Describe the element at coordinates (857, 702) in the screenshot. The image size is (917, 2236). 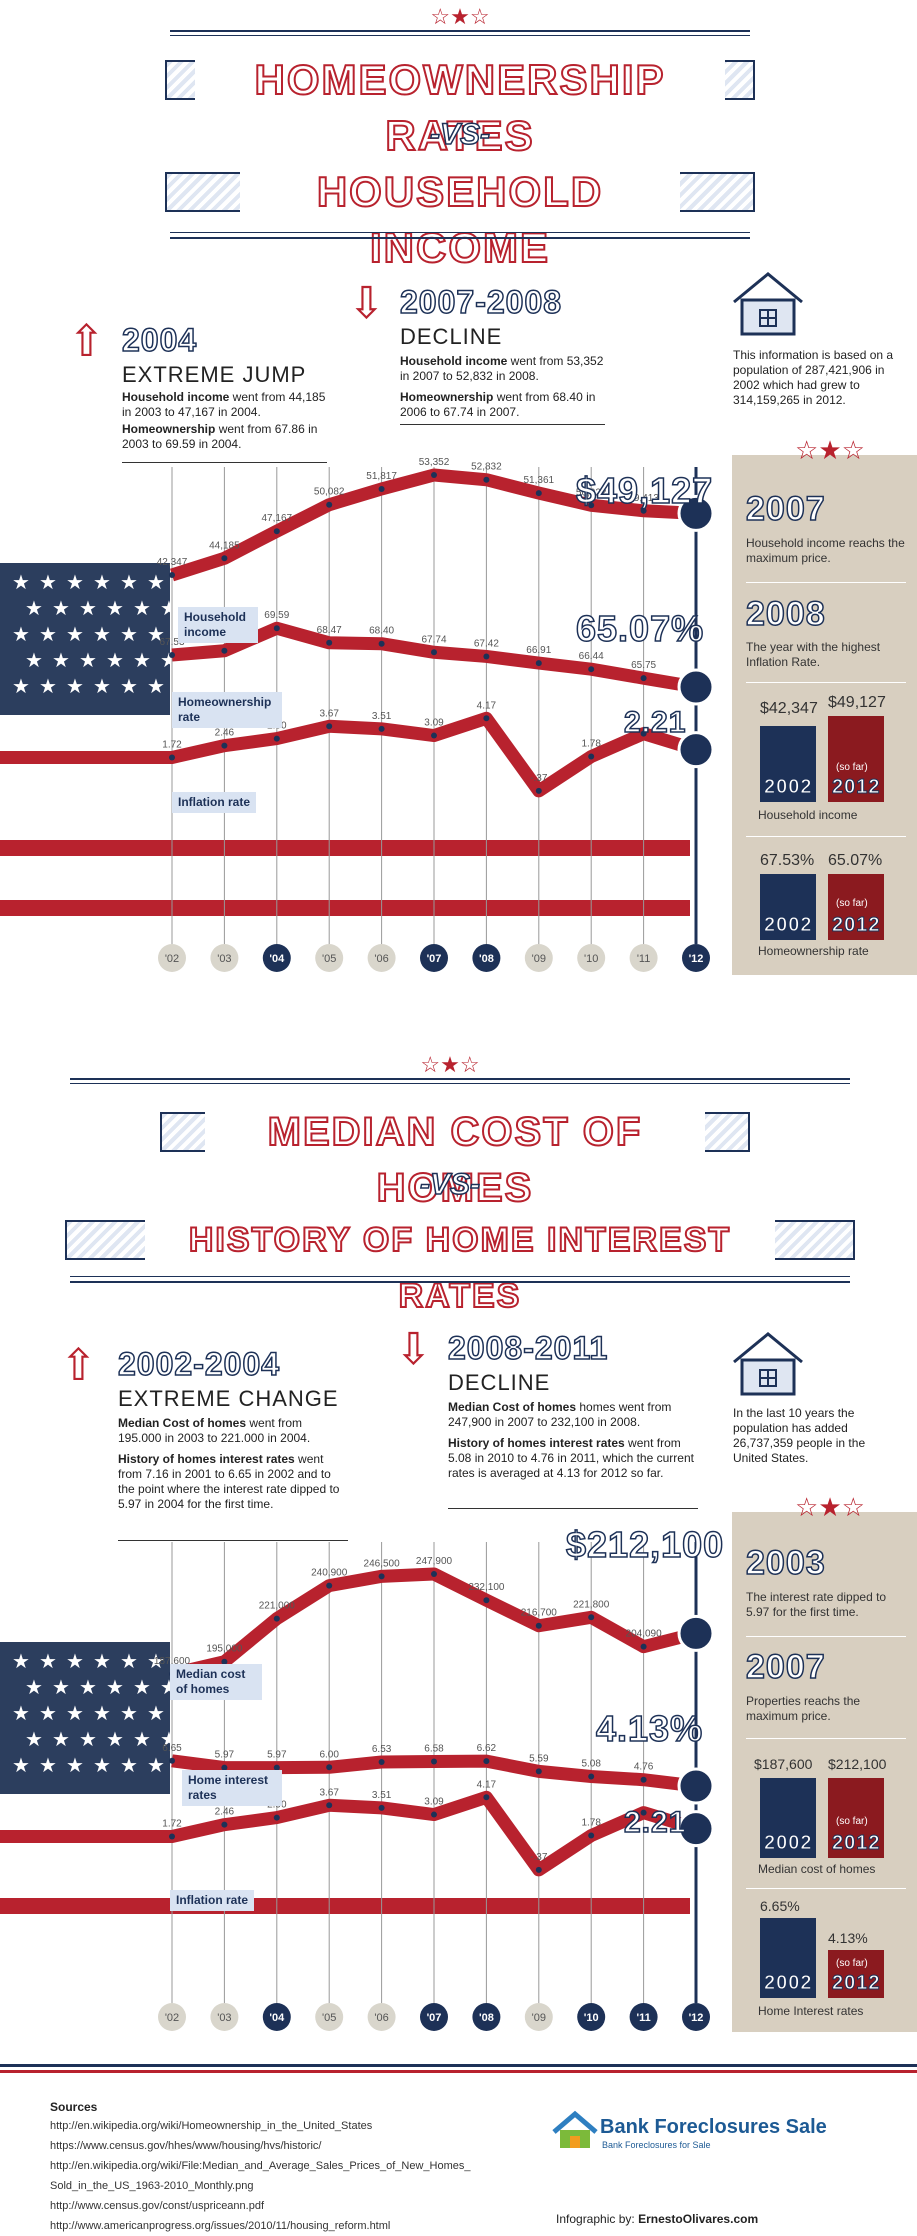
I see `cmp1-2012-value: $49,127` at that location.